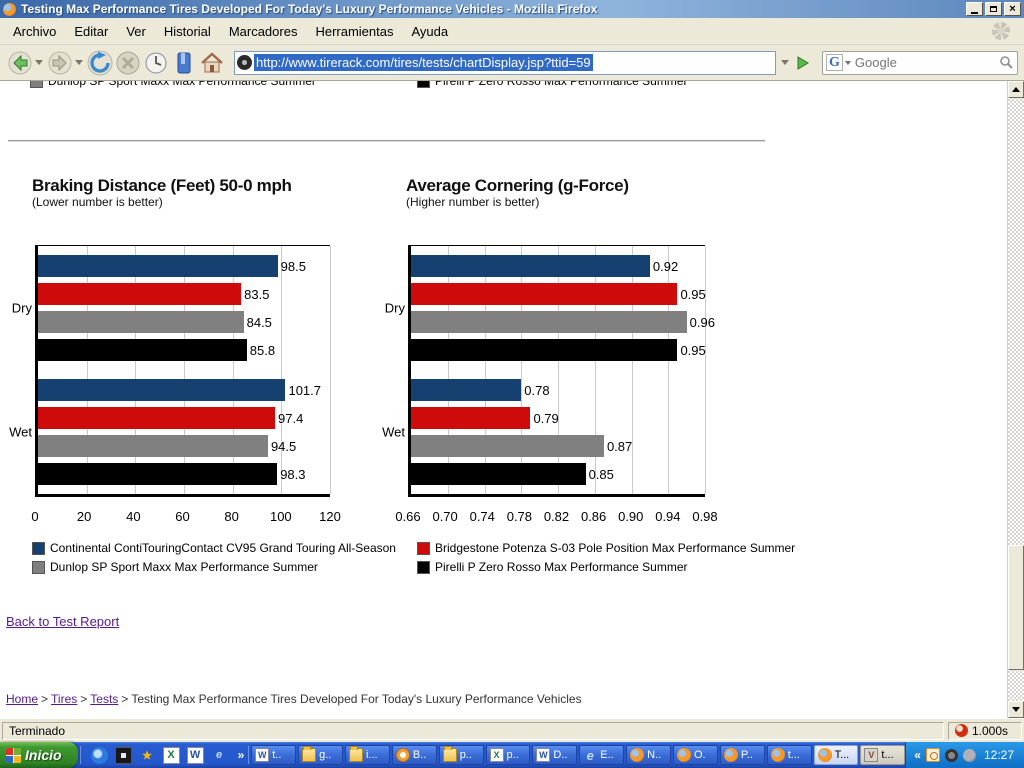 This screenshot has width=1024, height=768. Describe the element at coordinates (785, 62) in the screenshot. I see `url-dropdown-icon` at that location.